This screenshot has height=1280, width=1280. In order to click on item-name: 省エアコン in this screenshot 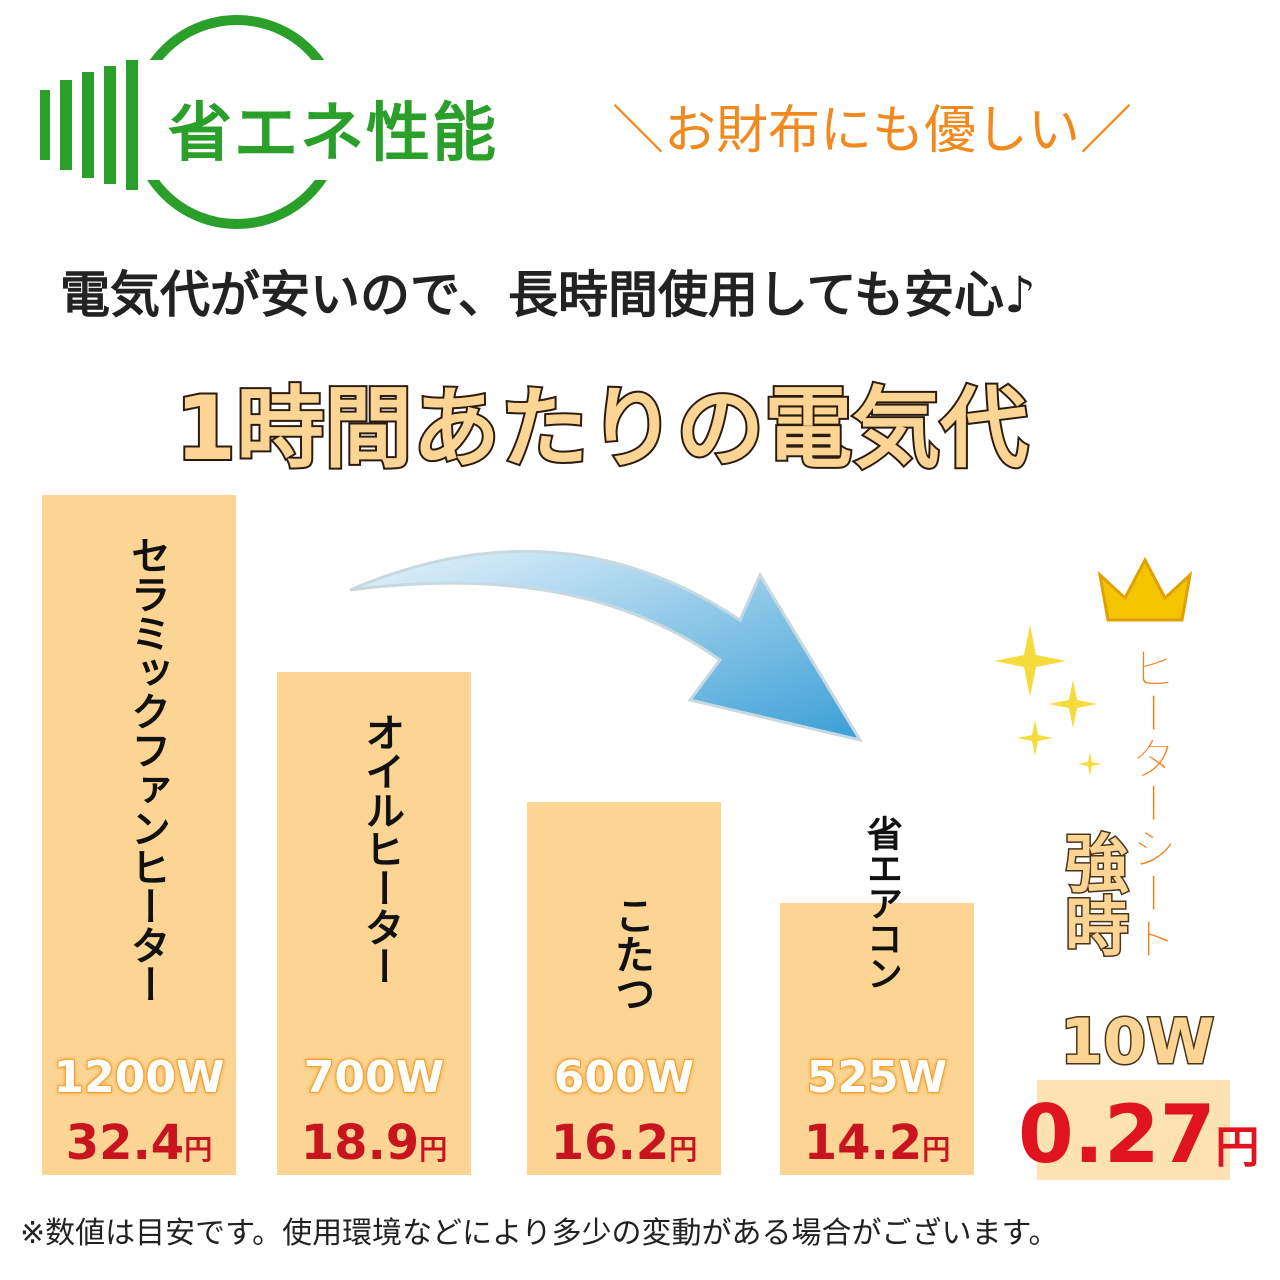, I will do `click(881, 902)`.